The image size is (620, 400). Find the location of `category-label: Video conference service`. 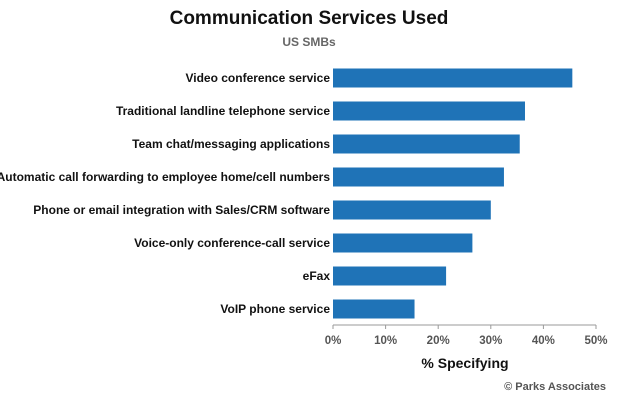

category-label: Video conference service is located at coordinates (257, 78).